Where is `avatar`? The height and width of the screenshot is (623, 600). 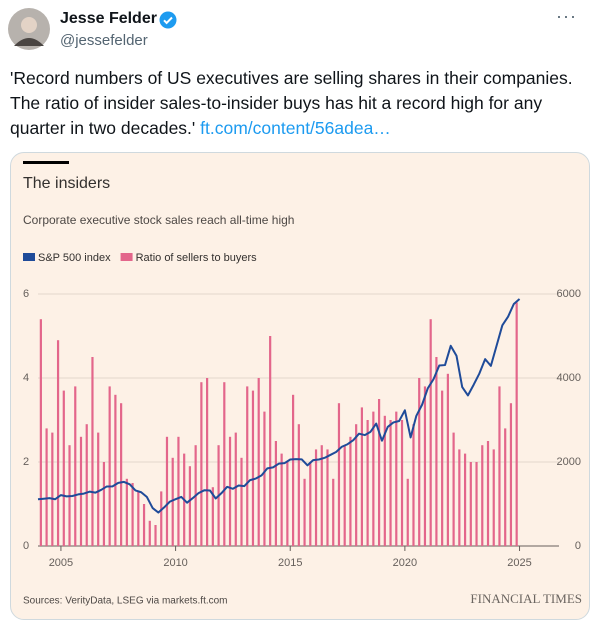 avatar is located at coordinates (29, 29).